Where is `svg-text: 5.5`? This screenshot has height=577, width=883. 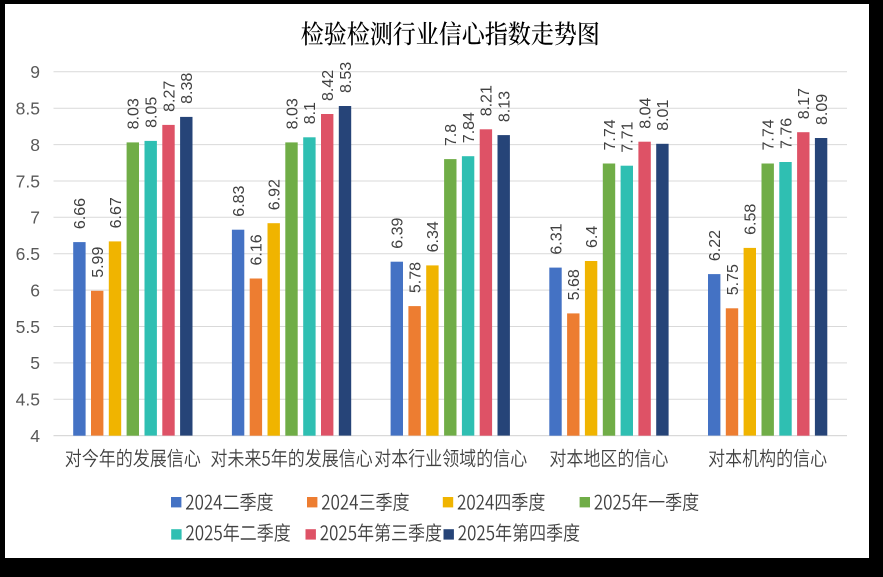 svg-text: 5.5 is located at coordinates (28, 327).